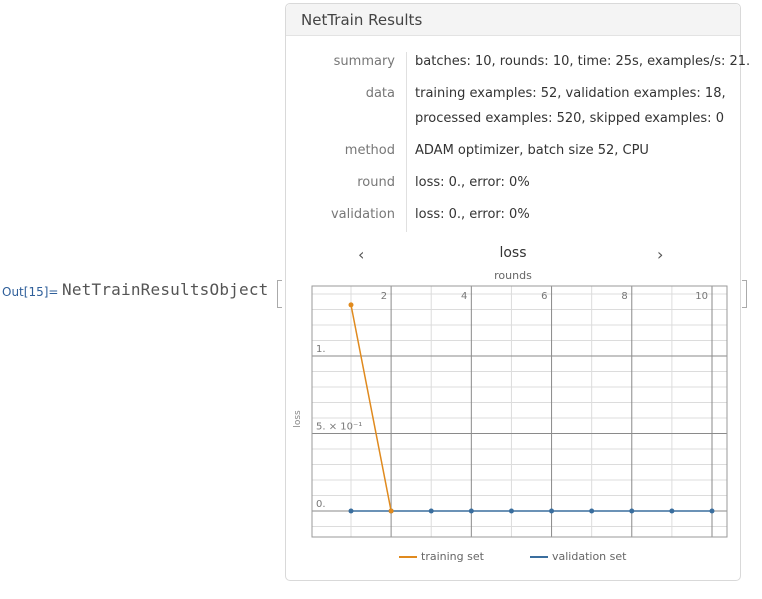 The height and width of the screenshot is (599, 762). I want to click on legend-validation-label: validation set, so click(589, 556).